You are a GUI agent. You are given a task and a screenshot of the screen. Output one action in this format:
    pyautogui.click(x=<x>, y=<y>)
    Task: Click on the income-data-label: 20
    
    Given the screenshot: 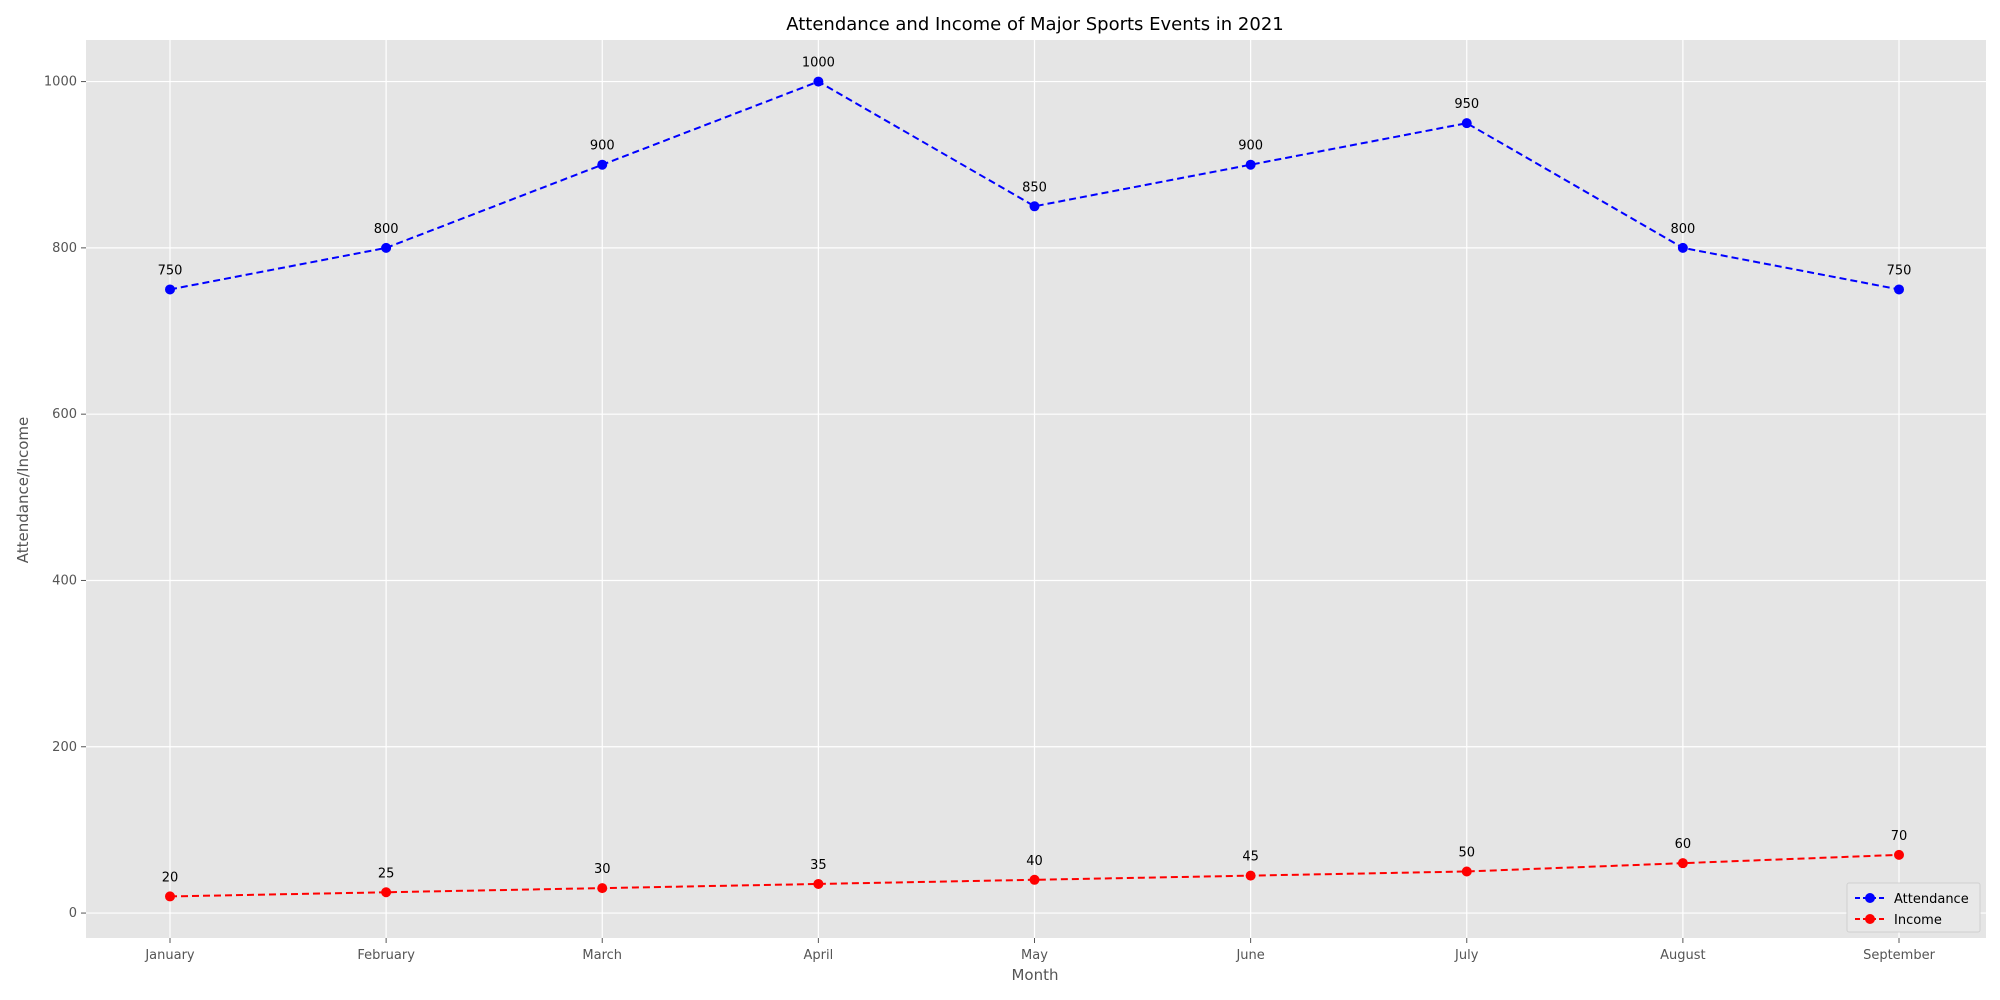 What is the action you would take?
    pyautogui.click(x=170, y=877)
    